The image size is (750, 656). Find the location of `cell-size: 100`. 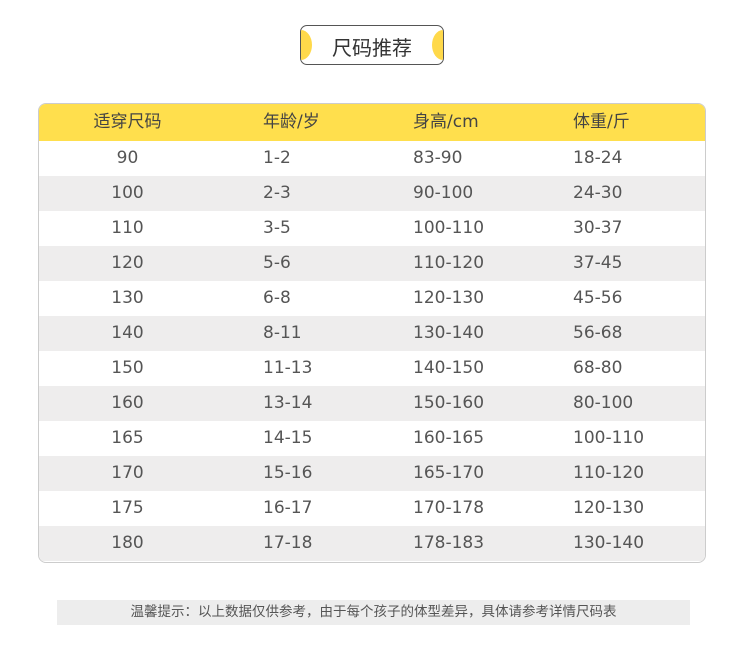

cell-size: 100 is located at coordinates (127, 193).